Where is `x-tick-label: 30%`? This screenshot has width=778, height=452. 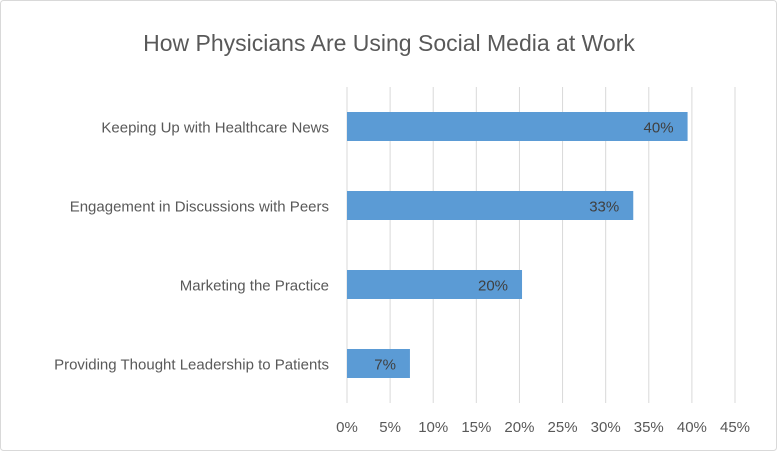 x-tick-label: 30% is located at coordinates (606, 427).